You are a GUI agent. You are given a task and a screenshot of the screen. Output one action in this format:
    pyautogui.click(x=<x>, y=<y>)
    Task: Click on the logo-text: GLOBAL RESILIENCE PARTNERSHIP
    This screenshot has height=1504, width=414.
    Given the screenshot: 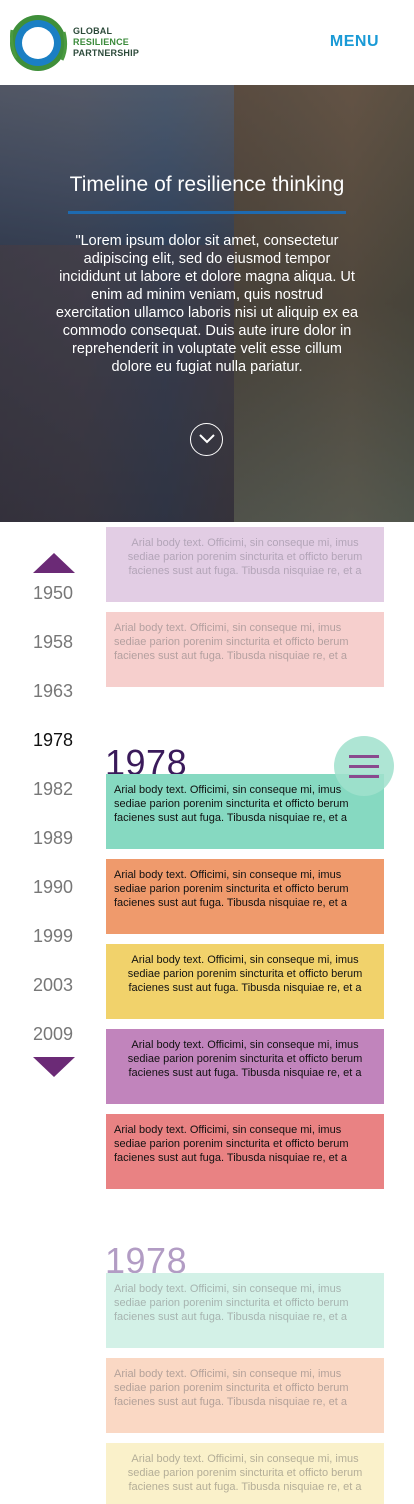 What is the action you would take?
    pyautogui.click(x=106, y=42)
    